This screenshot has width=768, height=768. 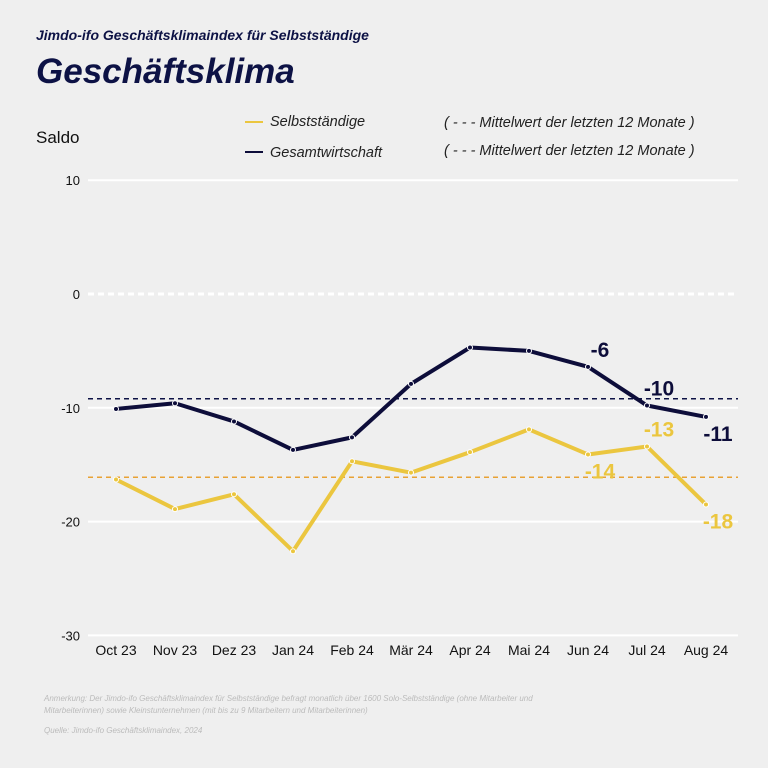 I want to click on legend-label-selbststaendige: Selbstständige, so click(x=318, y=122).